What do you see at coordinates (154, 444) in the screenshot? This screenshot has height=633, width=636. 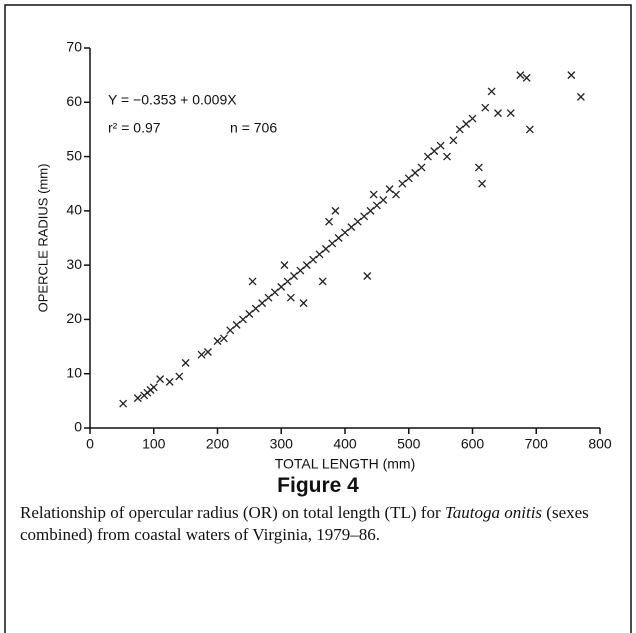 I see `x-tick-label: 100` at bounding box center [154, 444].